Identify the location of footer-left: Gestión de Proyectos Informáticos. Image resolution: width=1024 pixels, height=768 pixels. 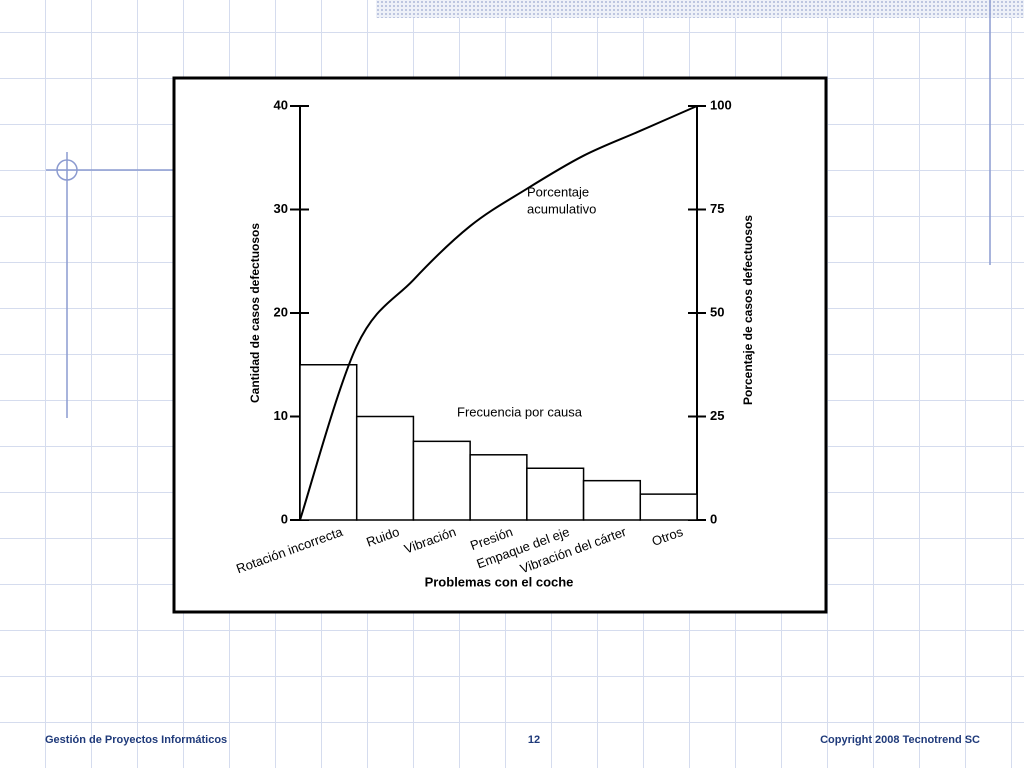
(136, 740).